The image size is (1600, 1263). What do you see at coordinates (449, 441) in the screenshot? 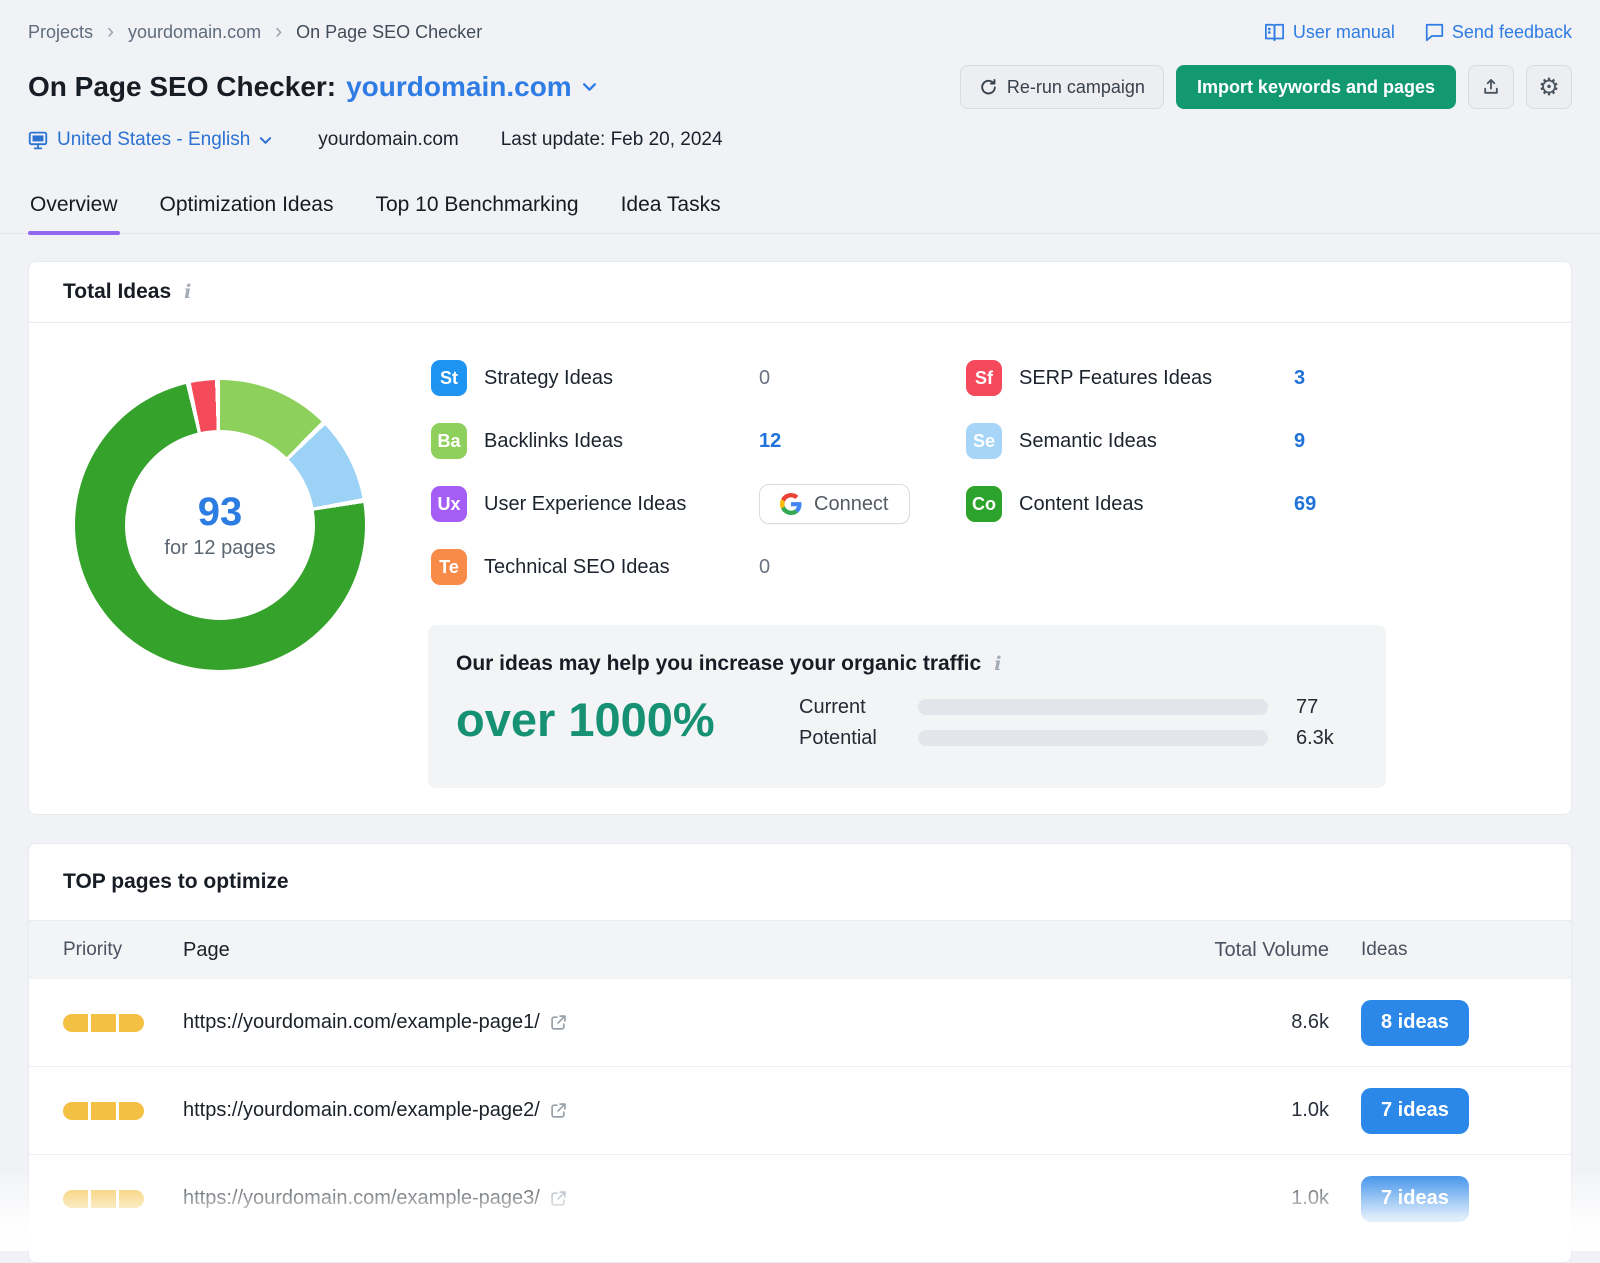
I see `backlinks-badge: Ba` at bounding box center [449, 441].